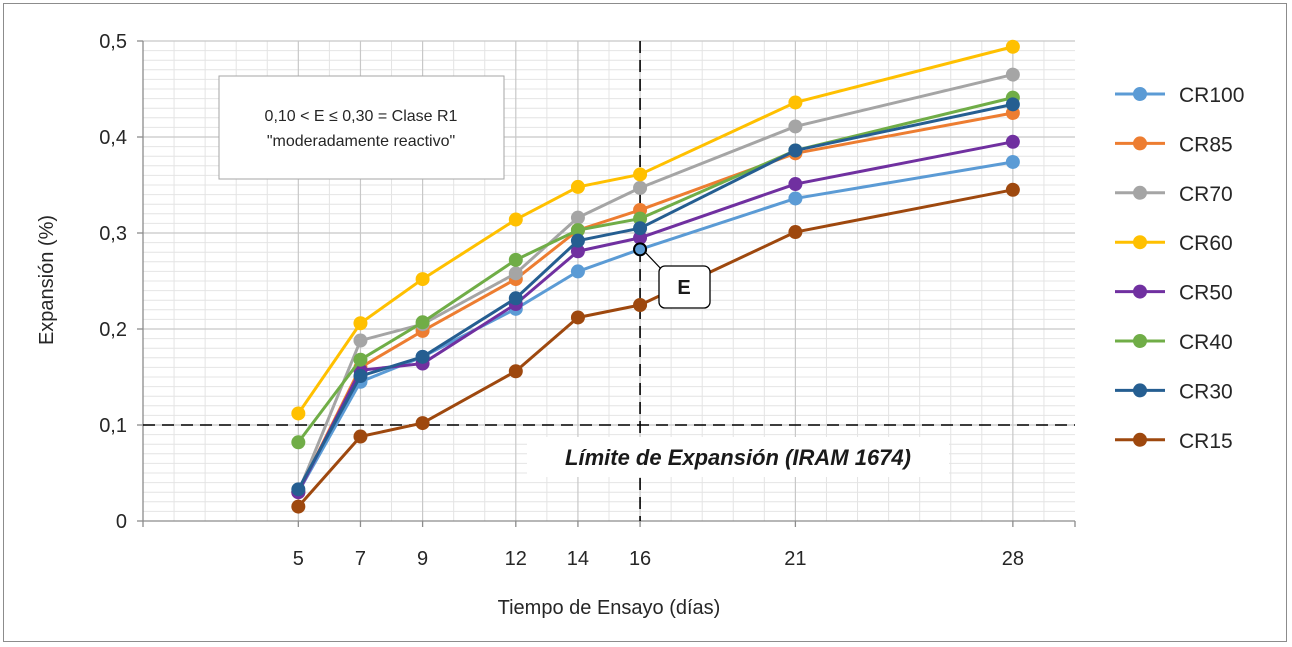 The height and width of the screenshot is (647, 1292). What do you see at coordinates (1206, 391) in the screenshot?
I see `legend-label: CR30` at bounding box center [1206, 391].